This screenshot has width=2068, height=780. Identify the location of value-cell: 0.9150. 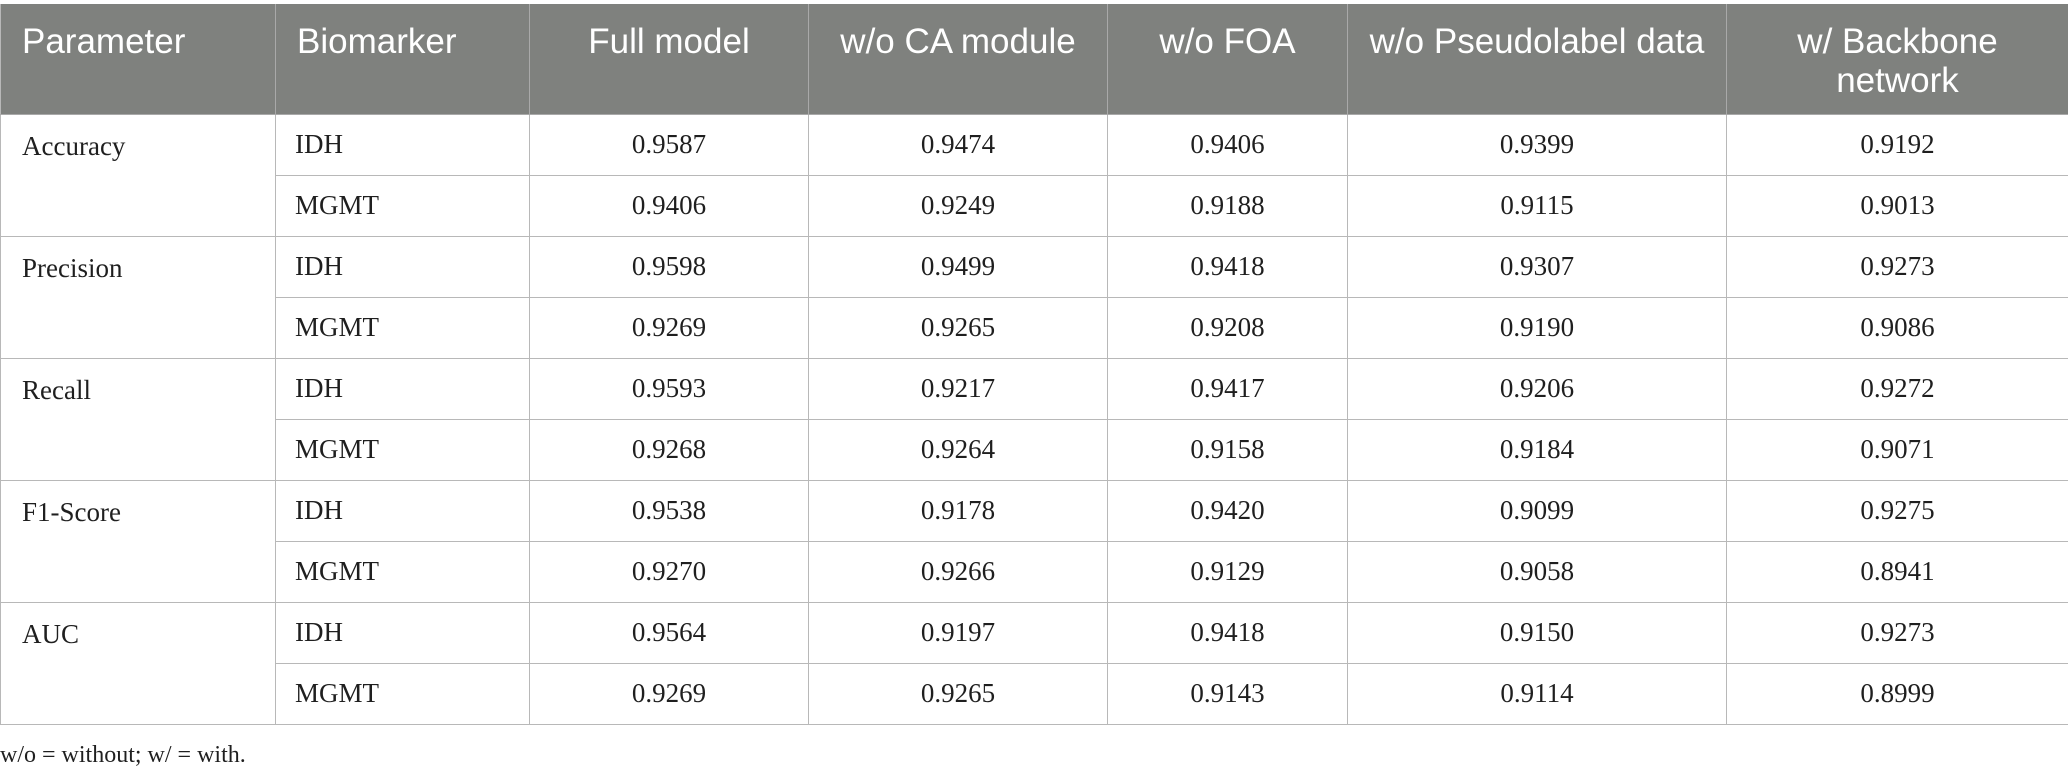
(1537, 632).